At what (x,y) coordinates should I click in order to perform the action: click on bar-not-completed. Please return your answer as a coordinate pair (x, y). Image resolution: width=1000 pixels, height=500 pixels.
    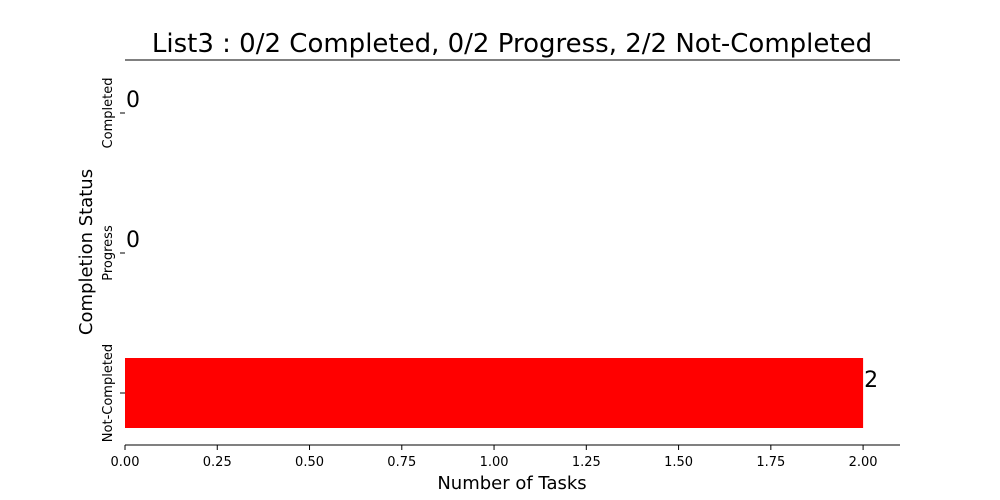
    Looking at the image, I should click on (494, 393).